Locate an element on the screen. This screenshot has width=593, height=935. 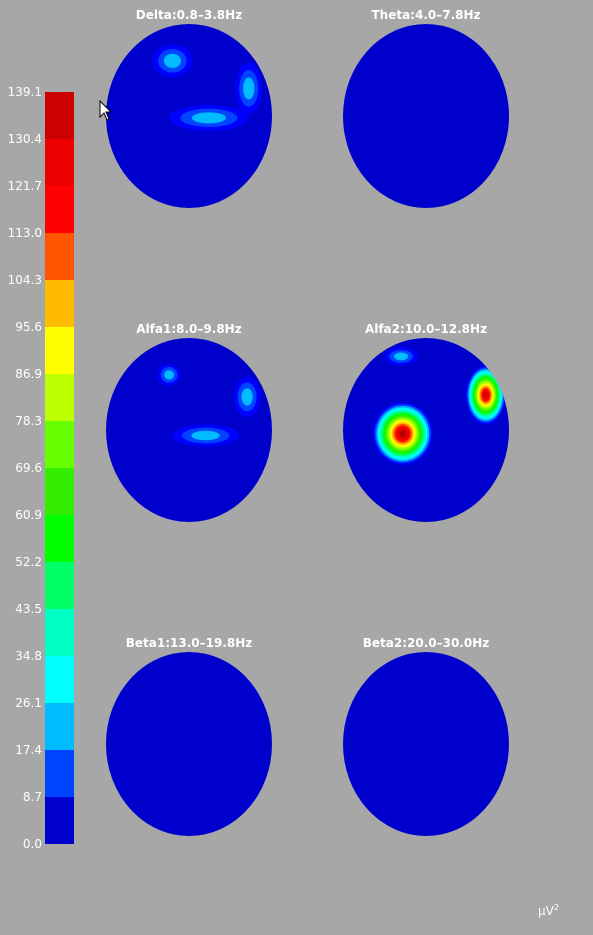
map-title: Beta2:20.0–30.0Hz is located at coordinates (426, 643).